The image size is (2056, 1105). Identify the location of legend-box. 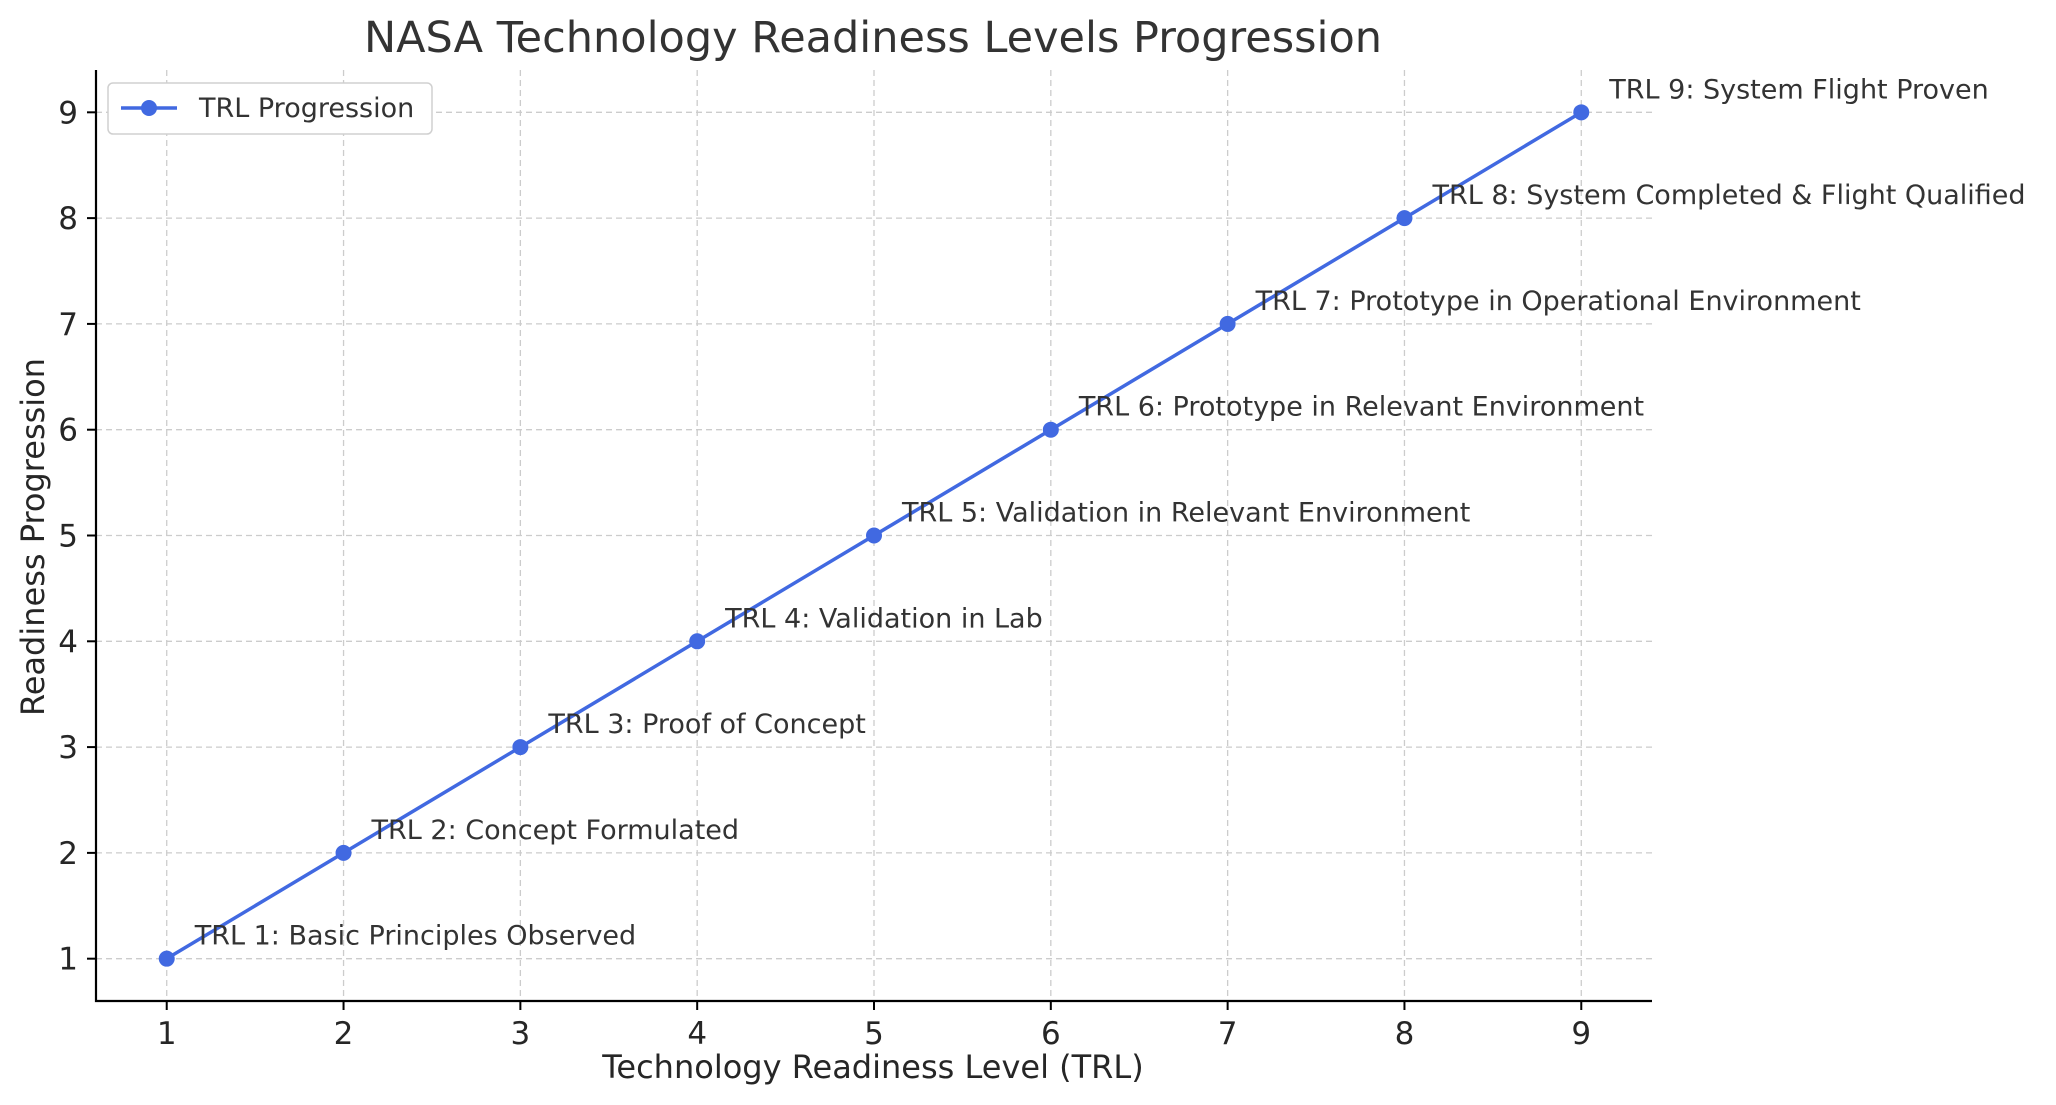
(270, 108).